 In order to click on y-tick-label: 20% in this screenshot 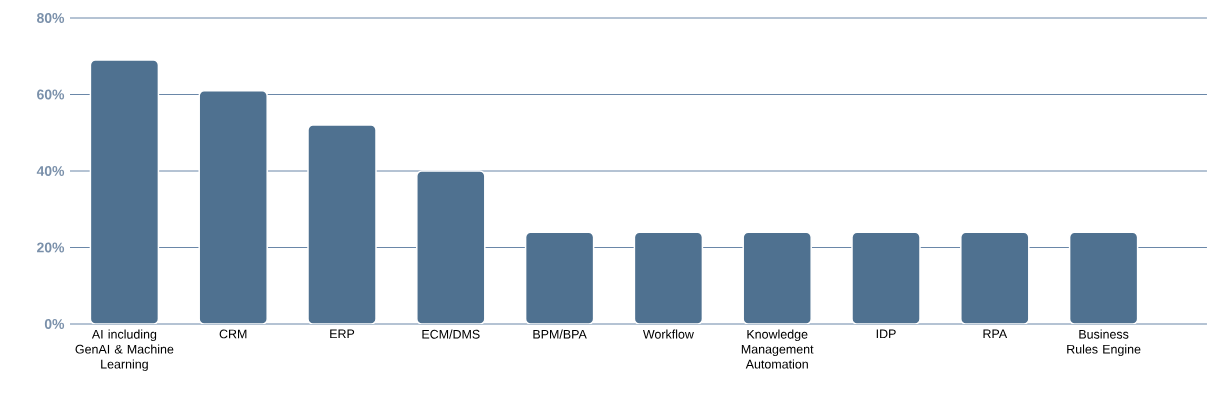, I will do `click(51, 247)`.